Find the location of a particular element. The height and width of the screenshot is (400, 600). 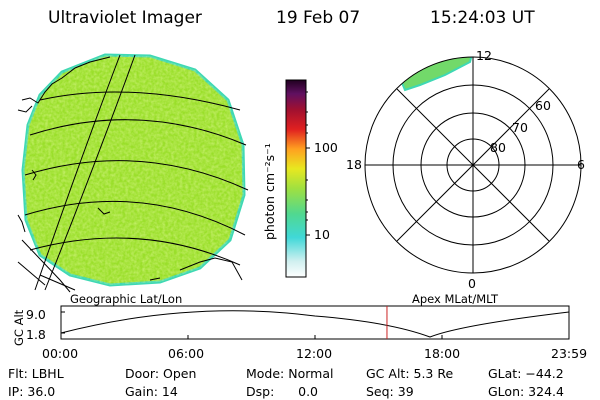

gain-info: Gain: 14 is located at coordinates (151, 391).